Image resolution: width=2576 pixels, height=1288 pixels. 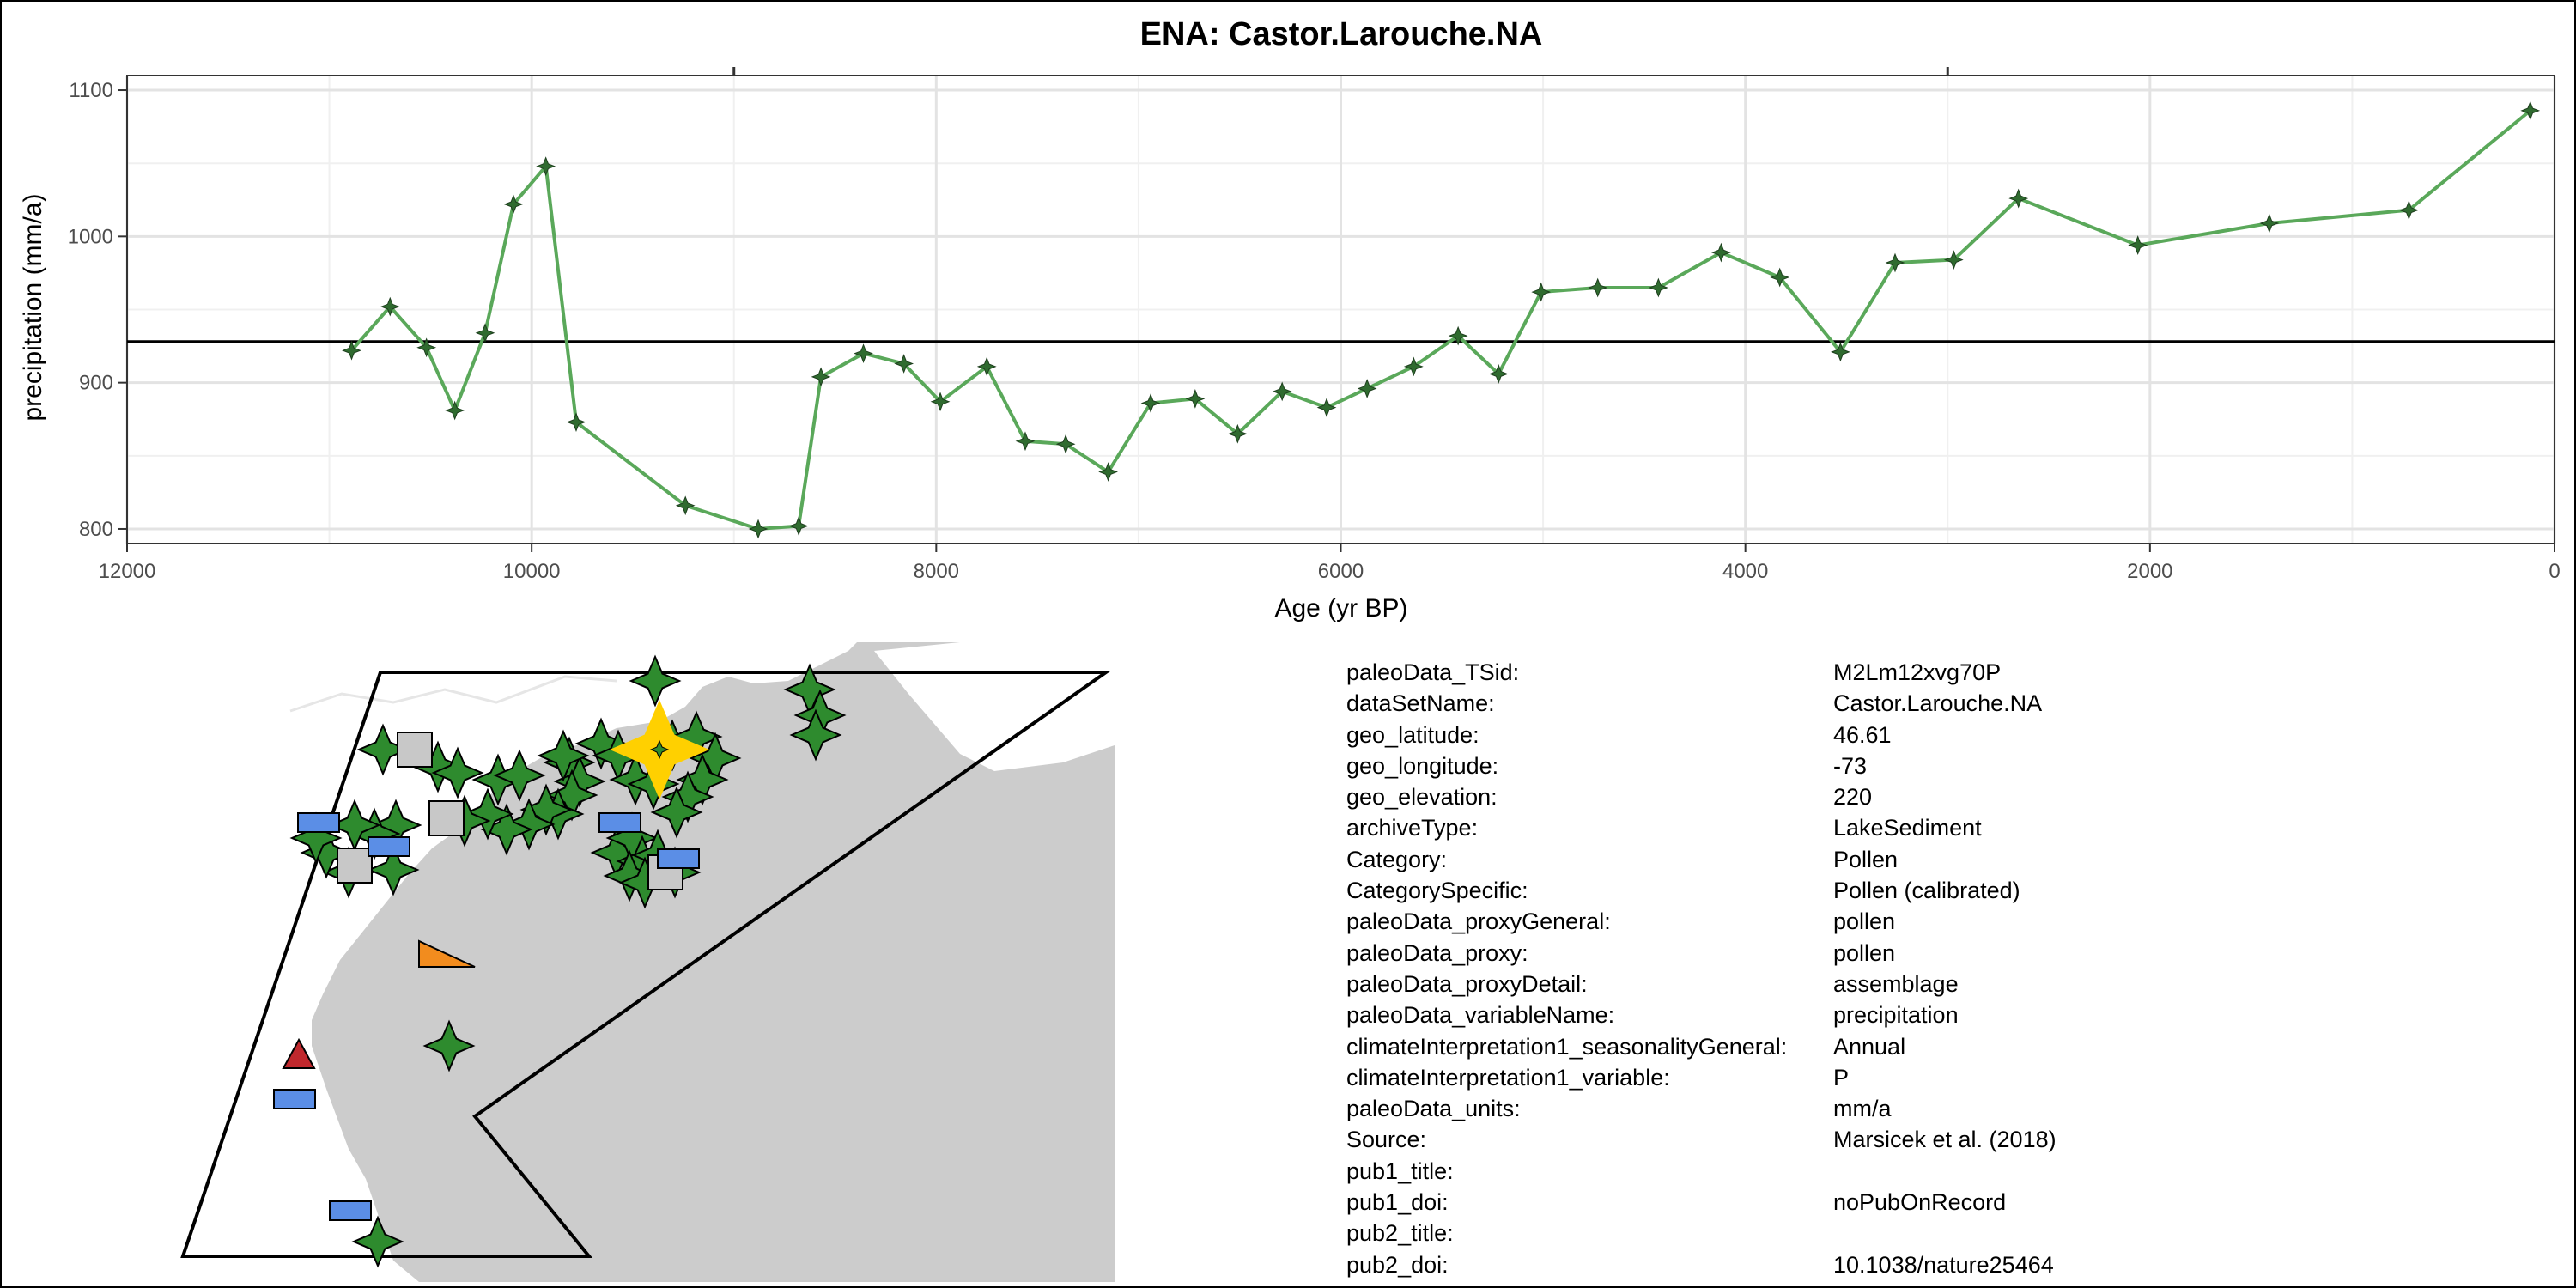 I want to click on metadata-key: climateInterpretation1_variable:, so click(x=1508, y=1078).